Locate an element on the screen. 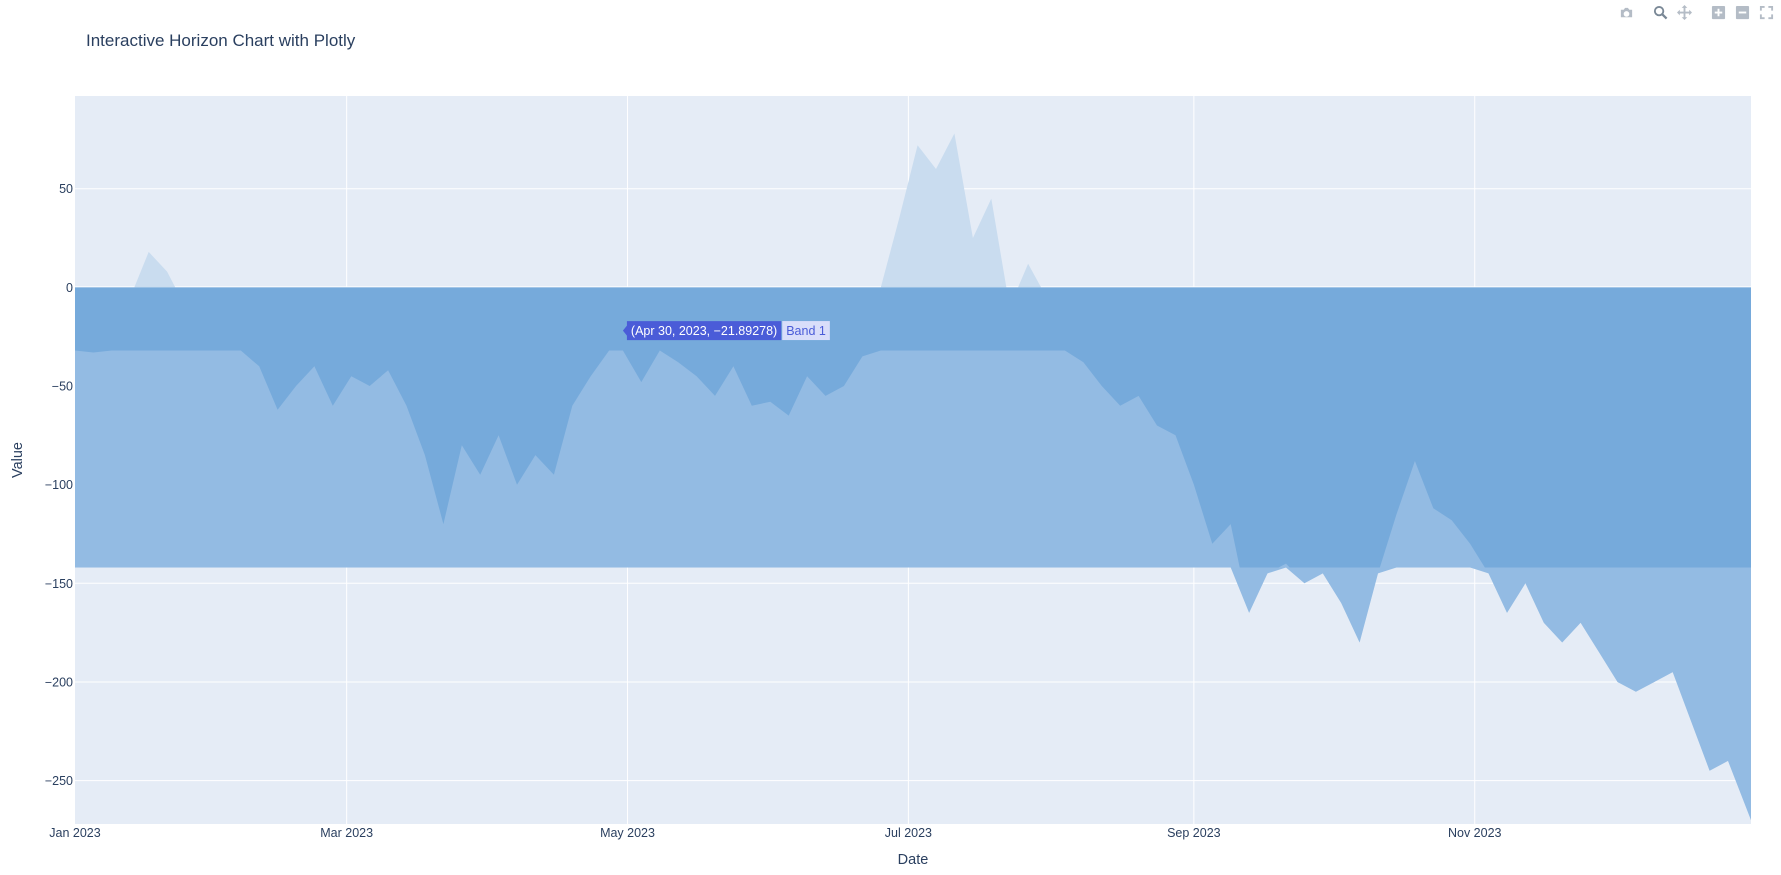 Image resolution: width=1781 pixels, height=875 pixels. autoscale-icon is located at coordinates (1766, 12).